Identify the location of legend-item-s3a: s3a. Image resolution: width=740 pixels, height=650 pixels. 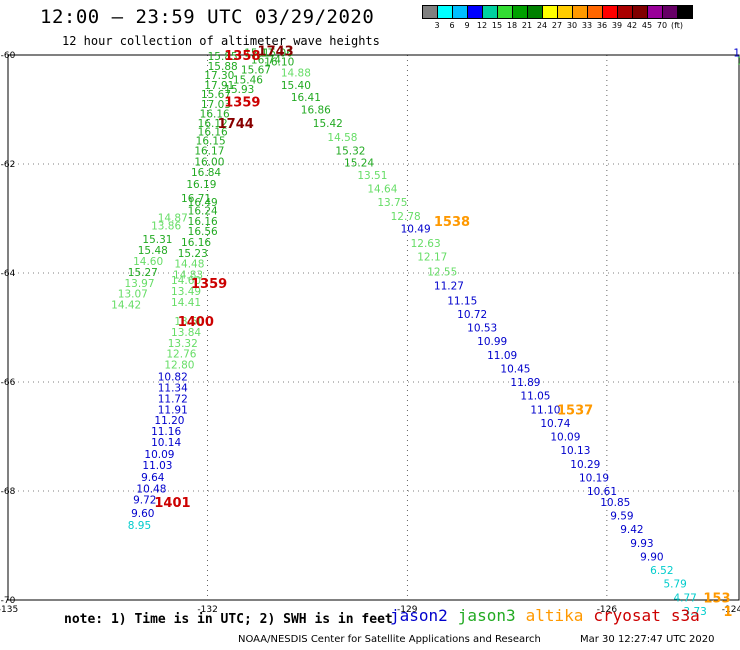
(685, 615).